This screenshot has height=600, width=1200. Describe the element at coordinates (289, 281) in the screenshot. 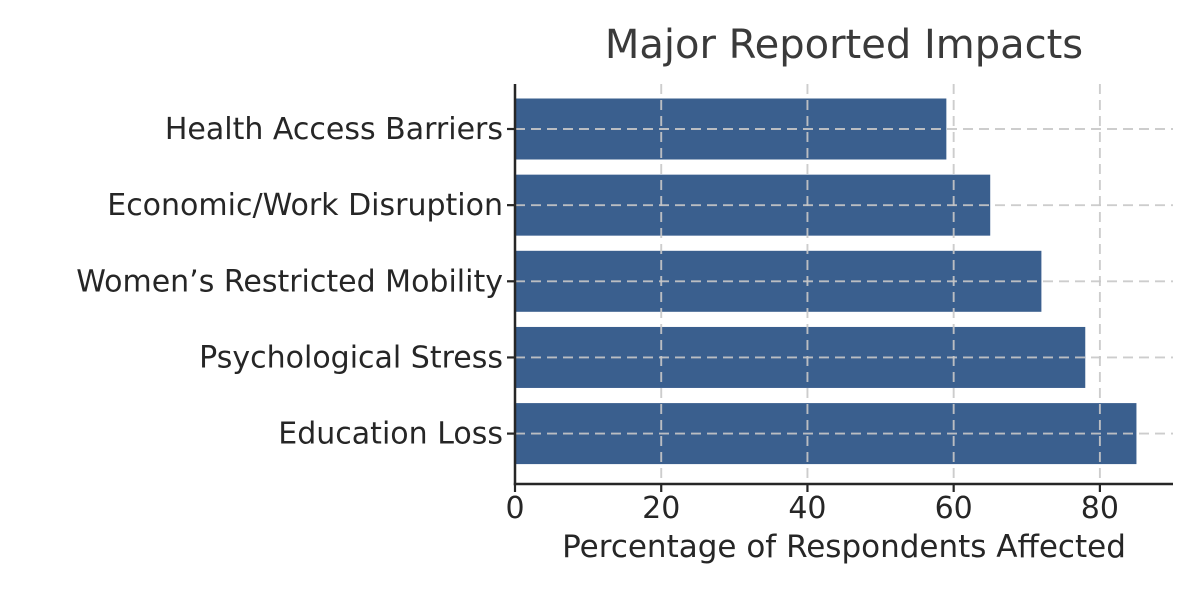

I see `y-category-label: Women’s Restricted Mobility` at that location.